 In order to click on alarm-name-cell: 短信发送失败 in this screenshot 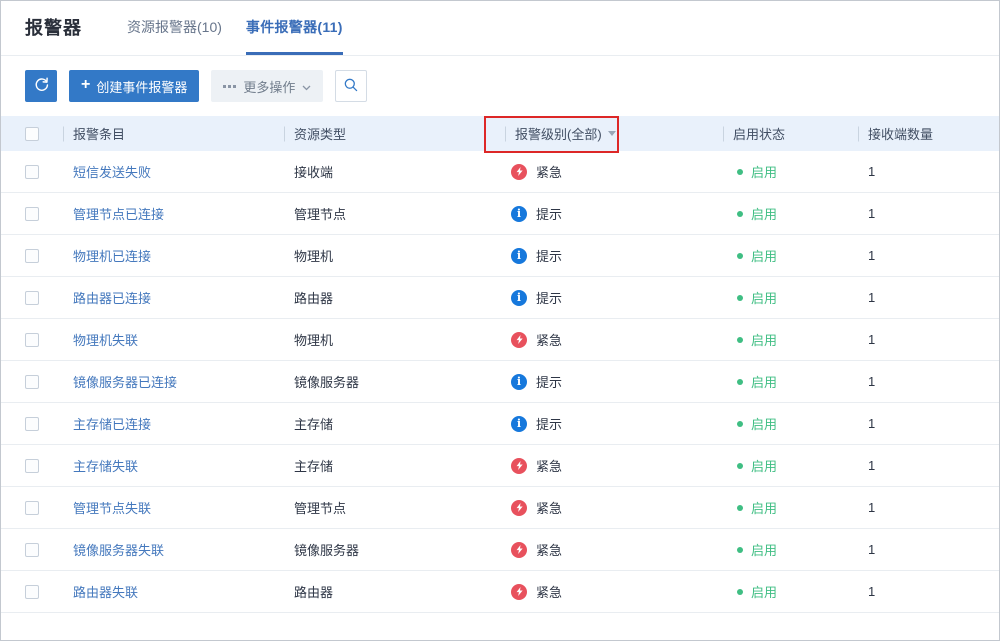, I will do `click(173, 171)`.